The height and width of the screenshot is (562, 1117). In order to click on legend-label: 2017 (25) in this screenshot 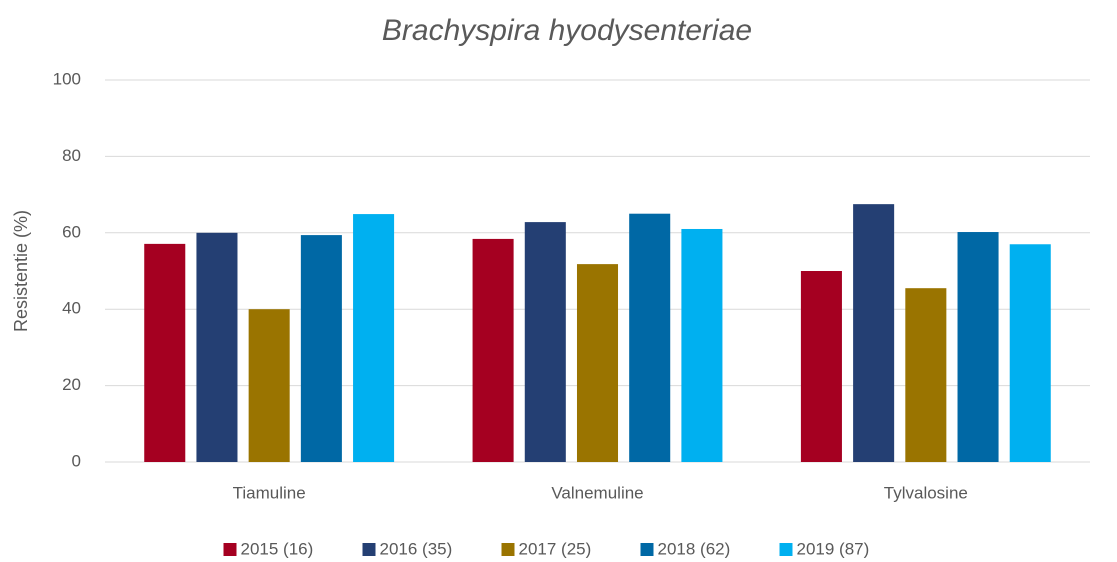, I will do `click(555, 548)`.